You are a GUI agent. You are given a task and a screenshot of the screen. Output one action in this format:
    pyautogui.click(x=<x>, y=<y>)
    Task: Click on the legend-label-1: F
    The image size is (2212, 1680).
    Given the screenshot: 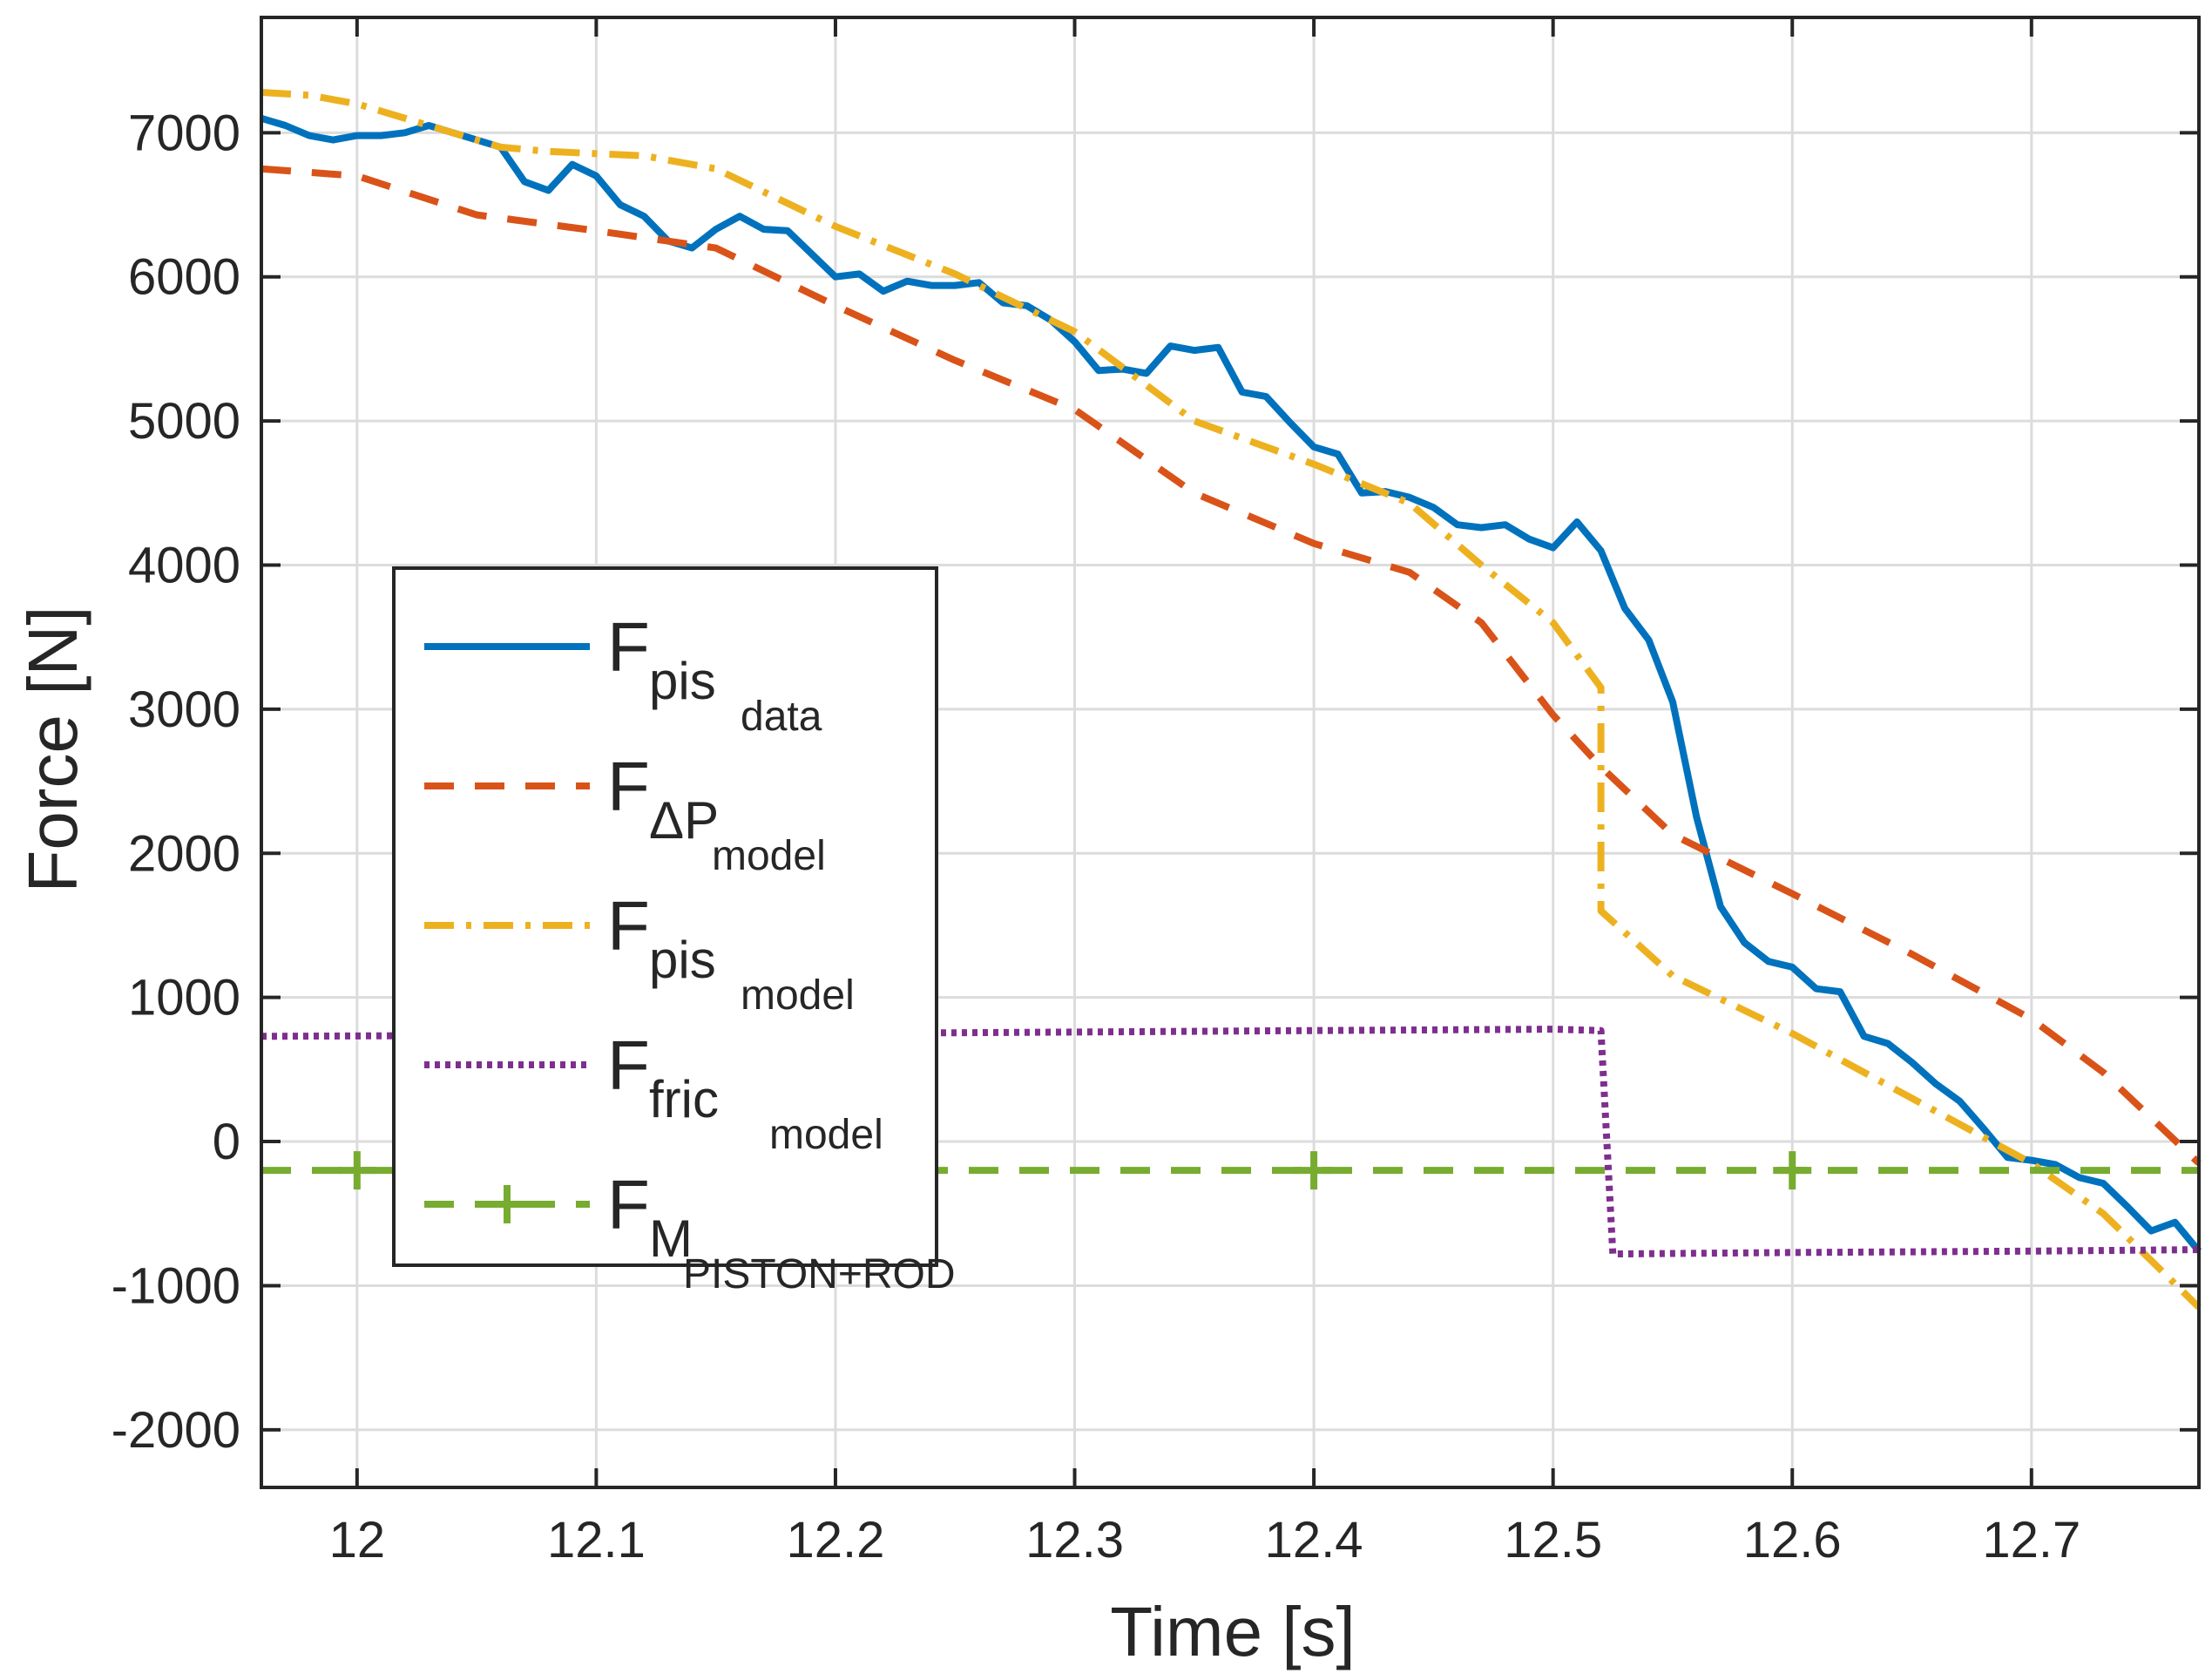 What is the action you would take?
    pyautogui.click(x=628, y=786)
    